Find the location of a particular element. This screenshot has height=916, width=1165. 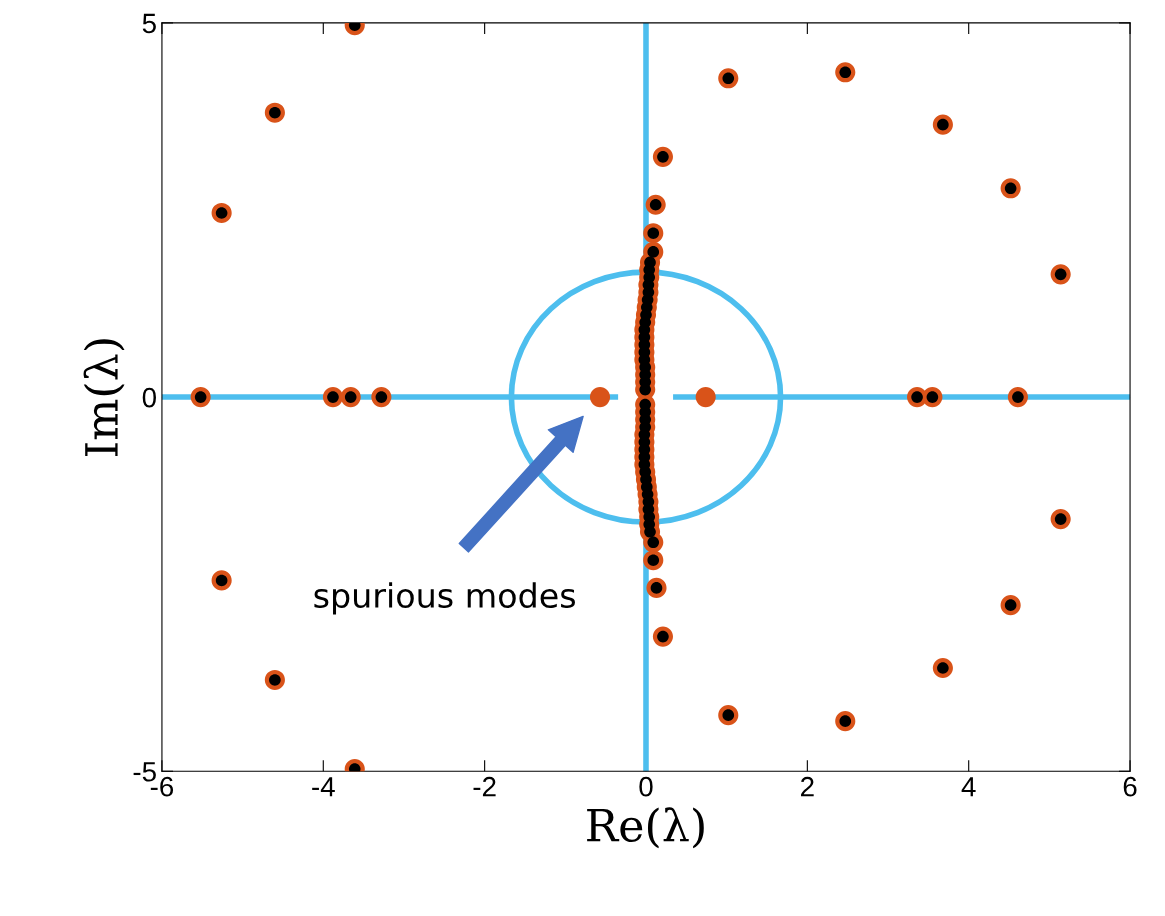

y-tick-label: 5 is located at coordinates (149, 23).